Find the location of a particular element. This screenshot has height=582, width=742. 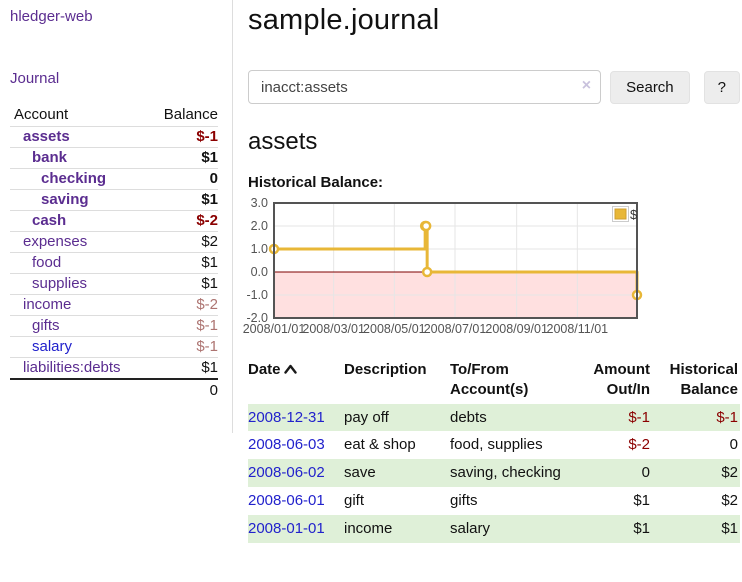

legend-label: $ is located at coordinates (634, 214).